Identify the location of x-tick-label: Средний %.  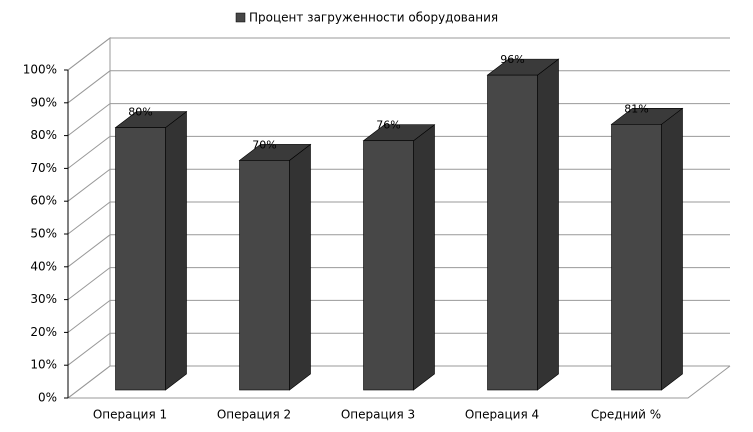
(626, 415).